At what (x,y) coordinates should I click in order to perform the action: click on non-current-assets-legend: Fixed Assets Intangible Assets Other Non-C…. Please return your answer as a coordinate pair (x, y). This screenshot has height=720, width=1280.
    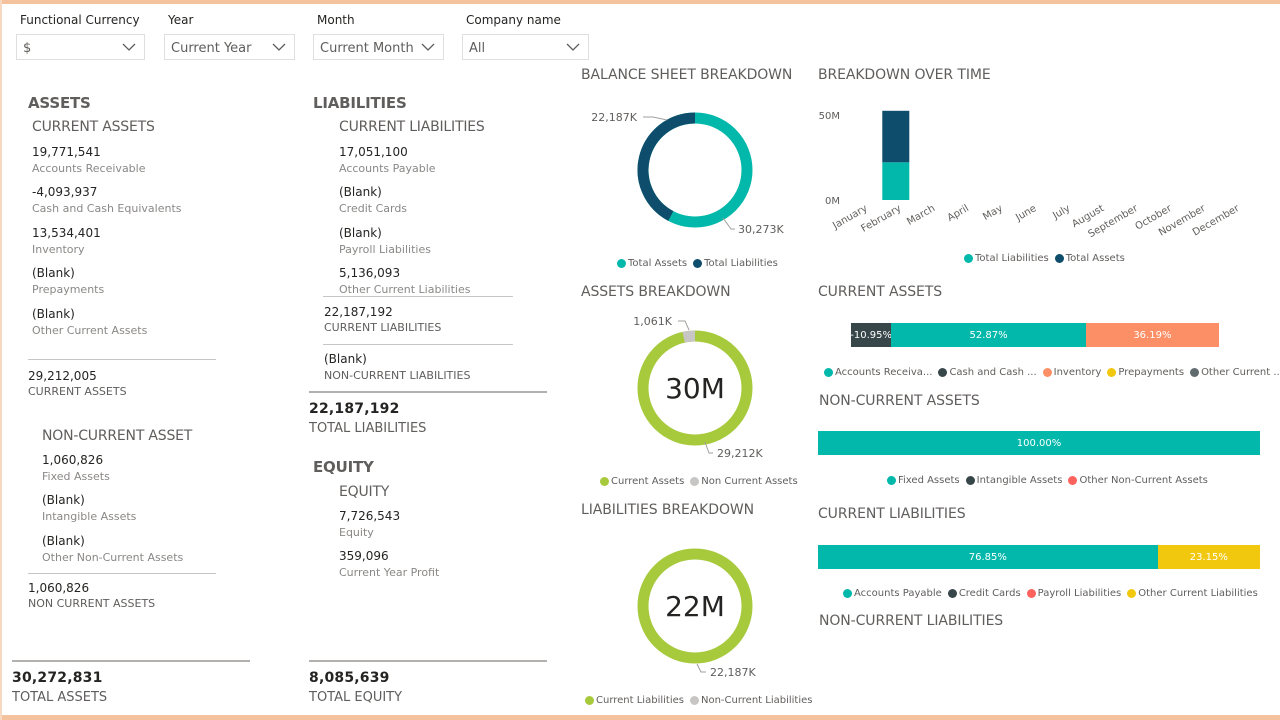
    Looking at the image, I should click on (1050, 480).